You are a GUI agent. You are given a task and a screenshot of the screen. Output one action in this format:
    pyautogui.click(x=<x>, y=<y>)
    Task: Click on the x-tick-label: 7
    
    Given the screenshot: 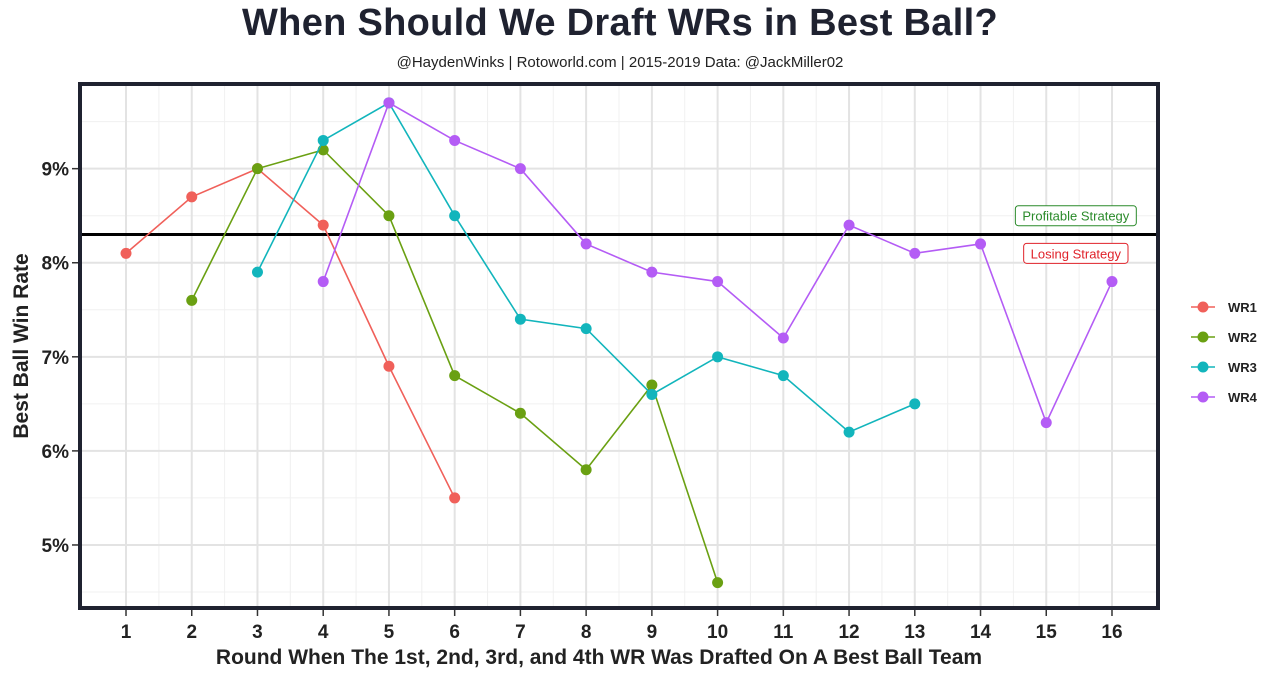 What is the action you would take?
    pyautogui.click(x=520, y=632)
    